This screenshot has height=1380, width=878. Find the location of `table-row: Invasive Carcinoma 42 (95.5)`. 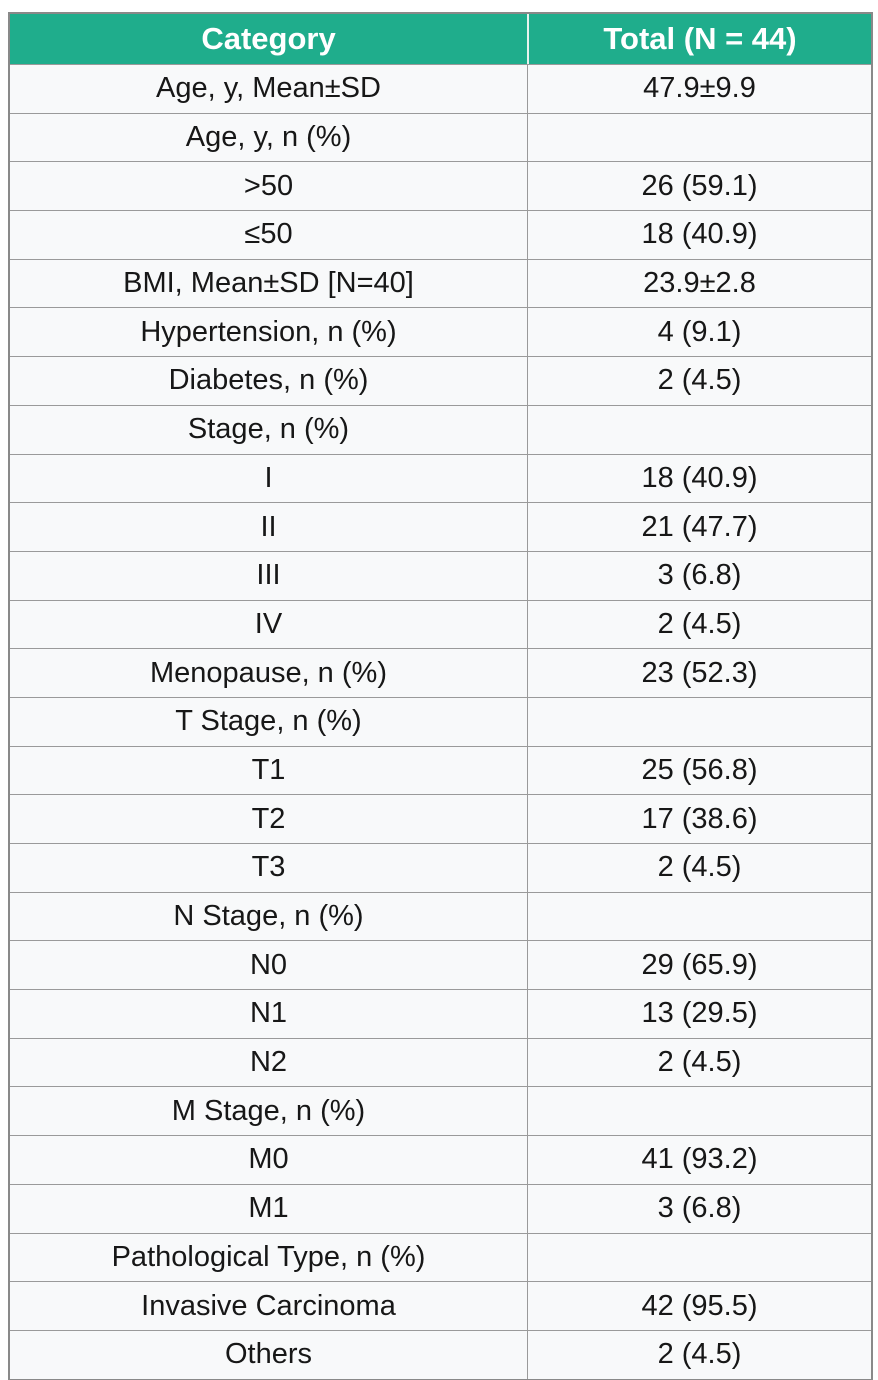

table-row: Invasive Carcinoma 42 (95.5) is located at coordinates (440, 1305).